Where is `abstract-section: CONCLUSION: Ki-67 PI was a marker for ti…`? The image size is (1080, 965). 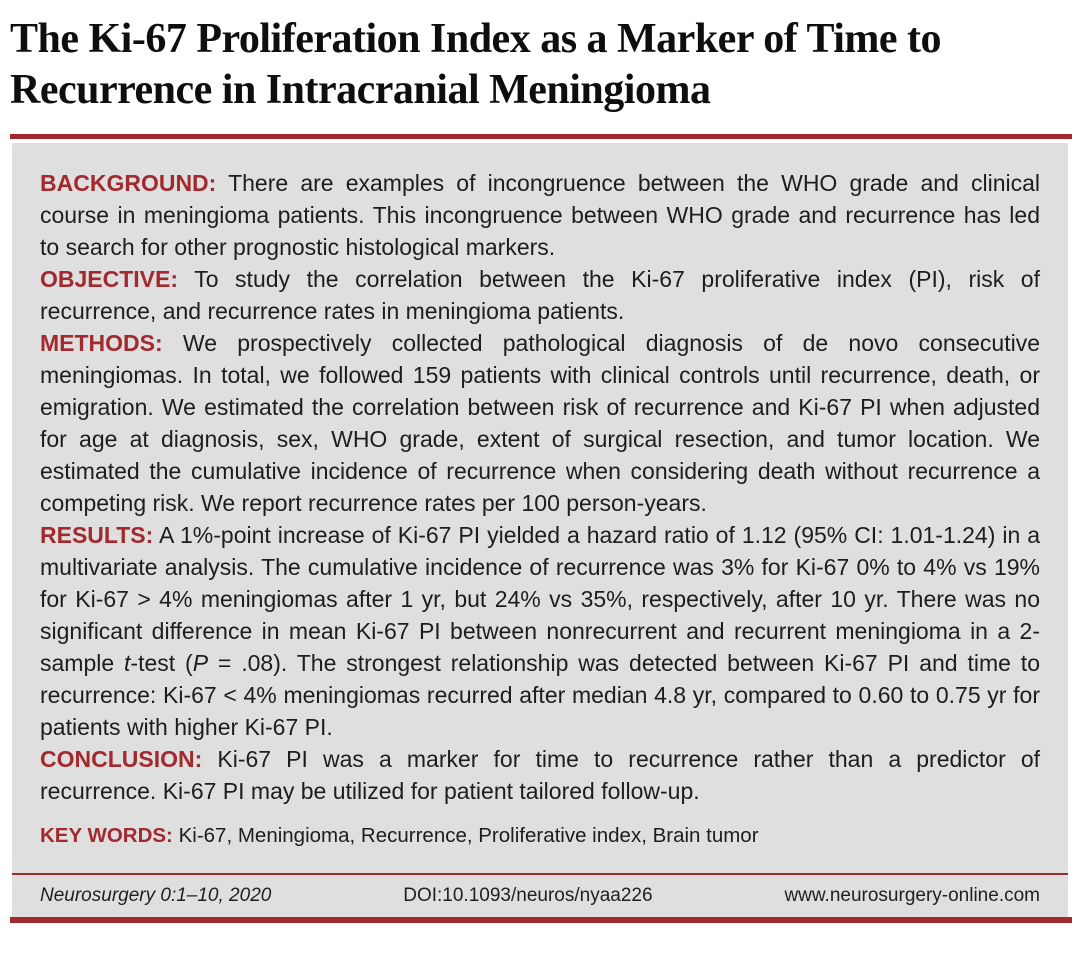 abstract-section: CONCLUSION: Ki-67 PI was a marker for ti… is located at coordinates (540, 775).